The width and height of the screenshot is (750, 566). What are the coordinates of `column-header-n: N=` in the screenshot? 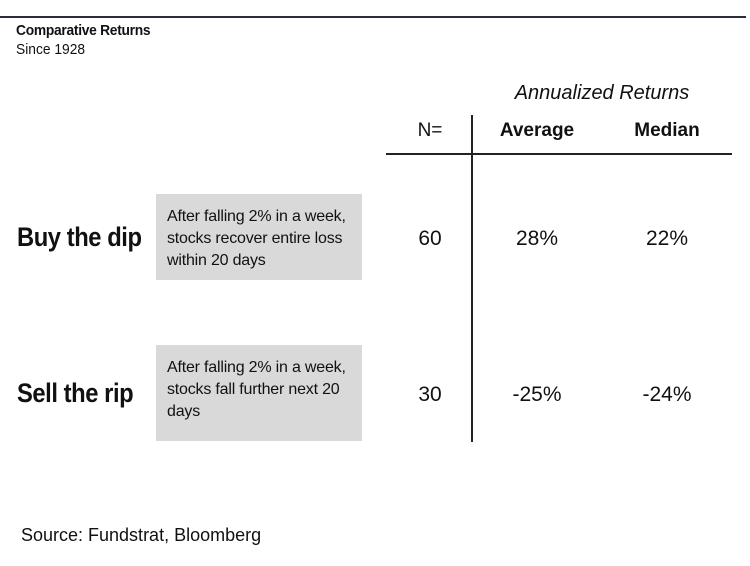 It's located at (430, 130).